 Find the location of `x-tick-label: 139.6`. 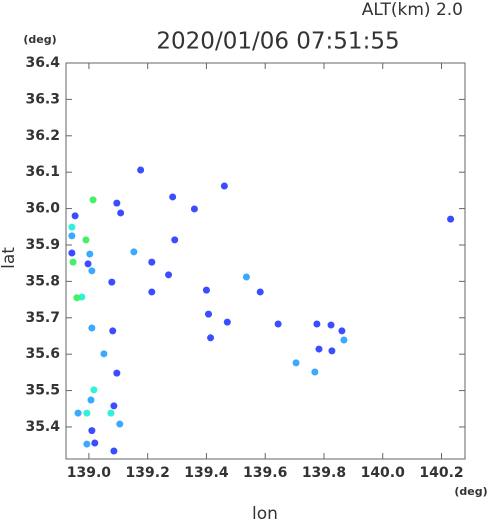

x-tick-label: 139.6 is located at coordinates (265, 473).